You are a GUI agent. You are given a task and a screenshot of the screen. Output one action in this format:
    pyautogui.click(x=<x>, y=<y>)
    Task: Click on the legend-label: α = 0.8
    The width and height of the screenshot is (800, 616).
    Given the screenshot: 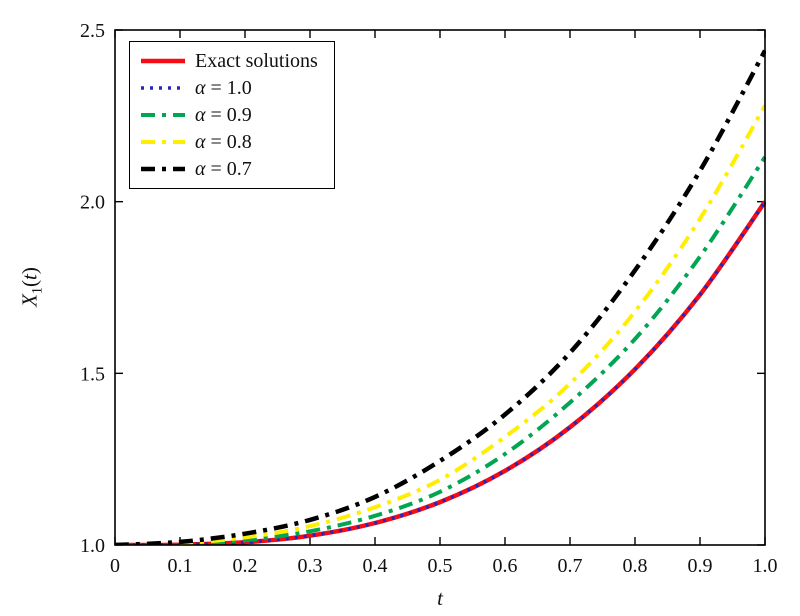 What is the action you would take?
    pyautogui.click(x=223, y=141)
    